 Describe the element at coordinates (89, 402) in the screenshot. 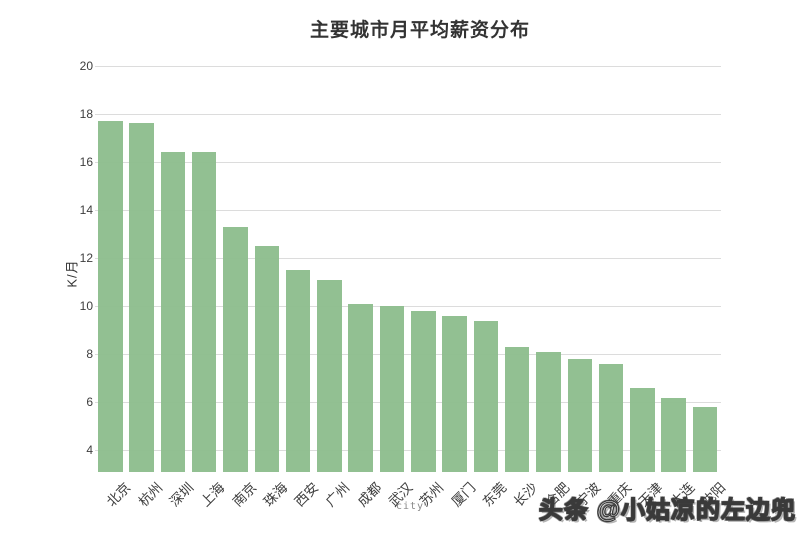

I see `y-tick-label-6: 6` at that location.